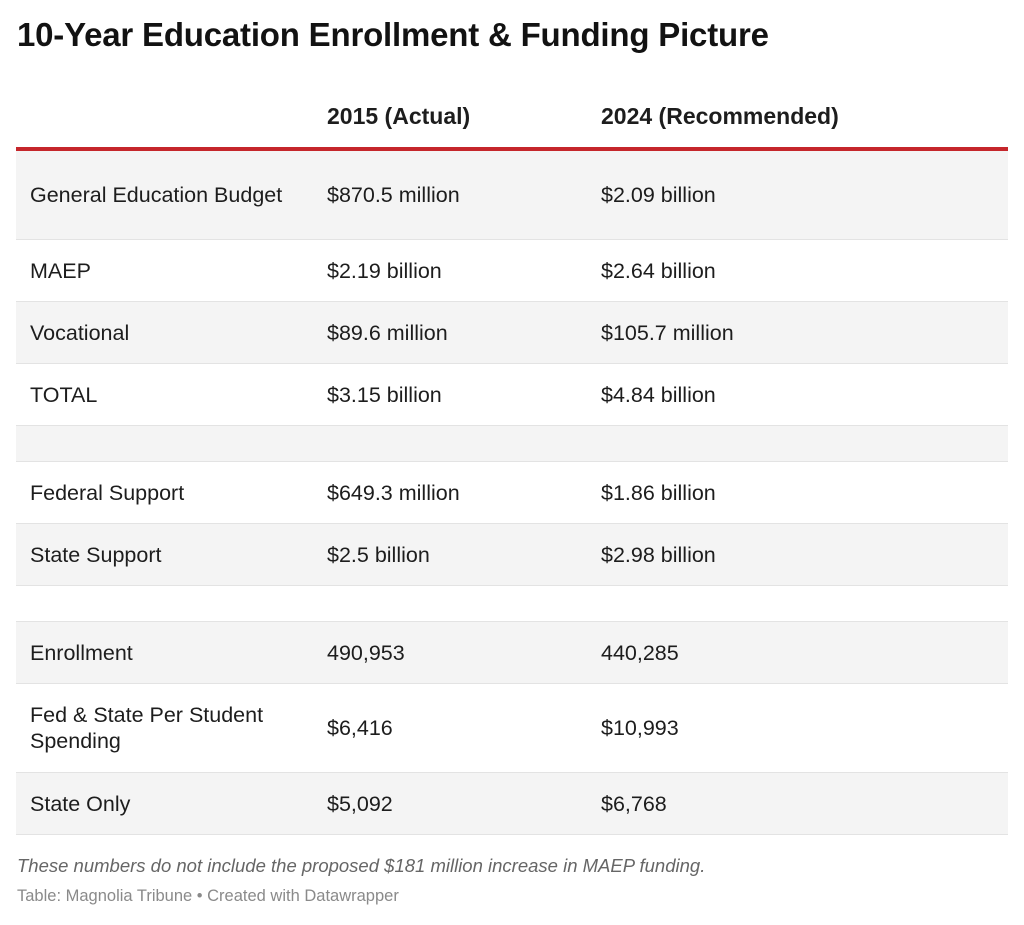 The image size is (1024, 925). What do you see at coordinates (399, 116) in the screenshot?
I see `header-2015: 2015 (Actual)` at bounding box center [399, 116].